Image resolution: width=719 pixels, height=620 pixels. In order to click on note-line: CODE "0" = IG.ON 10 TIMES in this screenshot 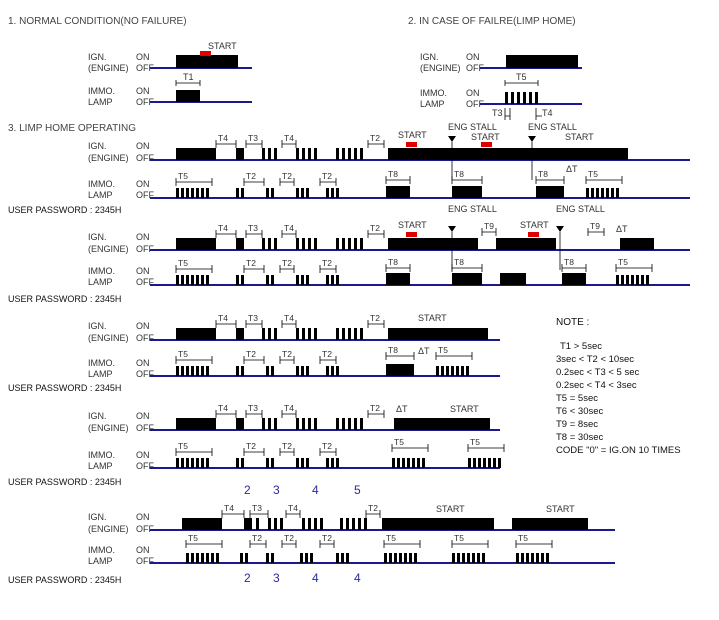, I will do `click(618, 450)`.